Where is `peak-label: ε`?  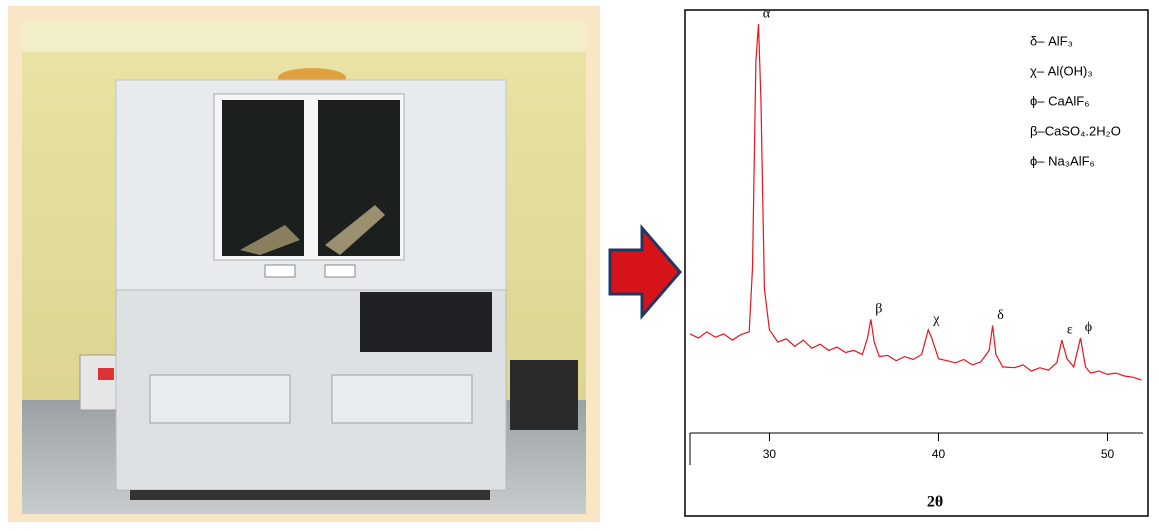 peak-label: ε is located at coordinates (1070, 329).